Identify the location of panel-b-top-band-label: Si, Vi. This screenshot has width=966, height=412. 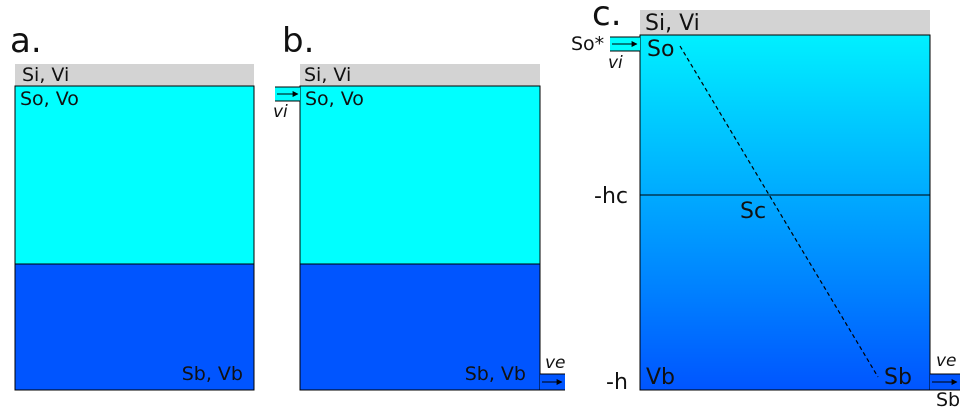
(327, 75).